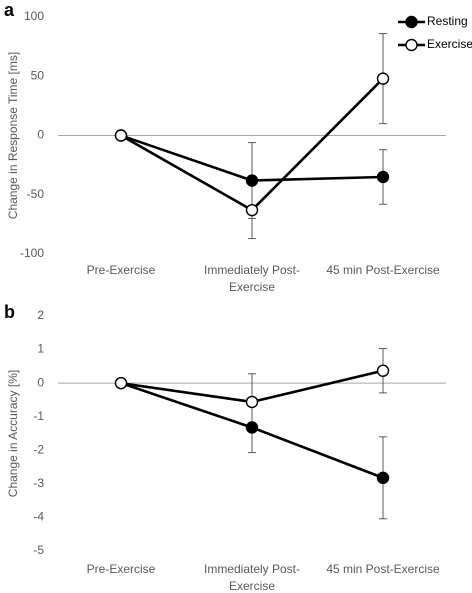 This screenshot has width=472, height=593. I want to click on legend-label: Resting, so click(447, 21).